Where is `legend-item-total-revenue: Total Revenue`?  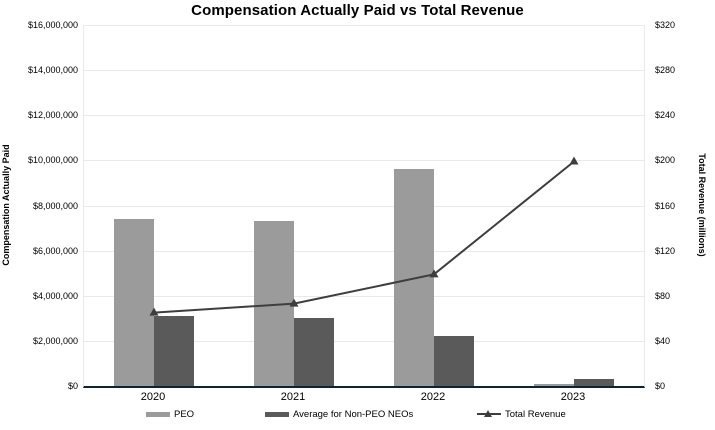 legend-item-total-revenue: Total Revenue is located at coordinates (521, 414).